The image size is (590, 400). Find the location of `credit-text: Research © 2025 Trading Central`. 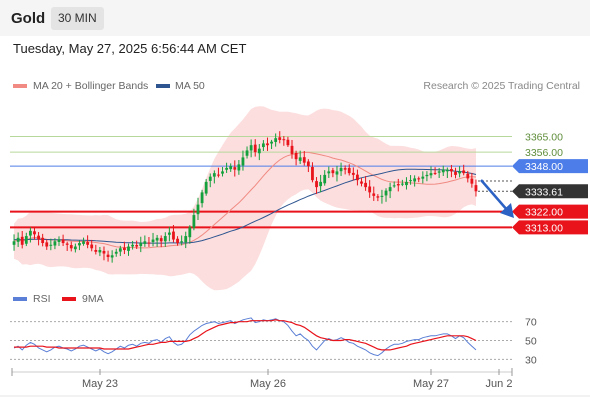

credit-text: Research © 2025 Trading Central is located at coordinates (501, 86).